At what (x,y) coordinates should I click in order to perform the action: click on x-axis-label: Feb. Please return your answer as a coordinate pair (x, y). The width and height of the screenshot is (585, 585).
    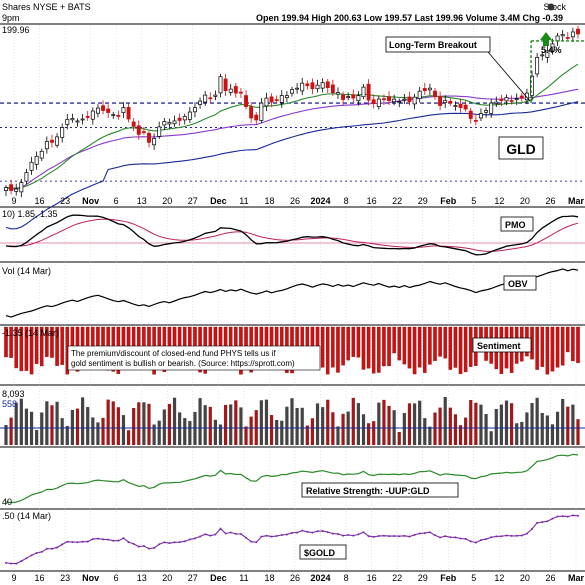
    Looking at the image, I should click on (448, 578).